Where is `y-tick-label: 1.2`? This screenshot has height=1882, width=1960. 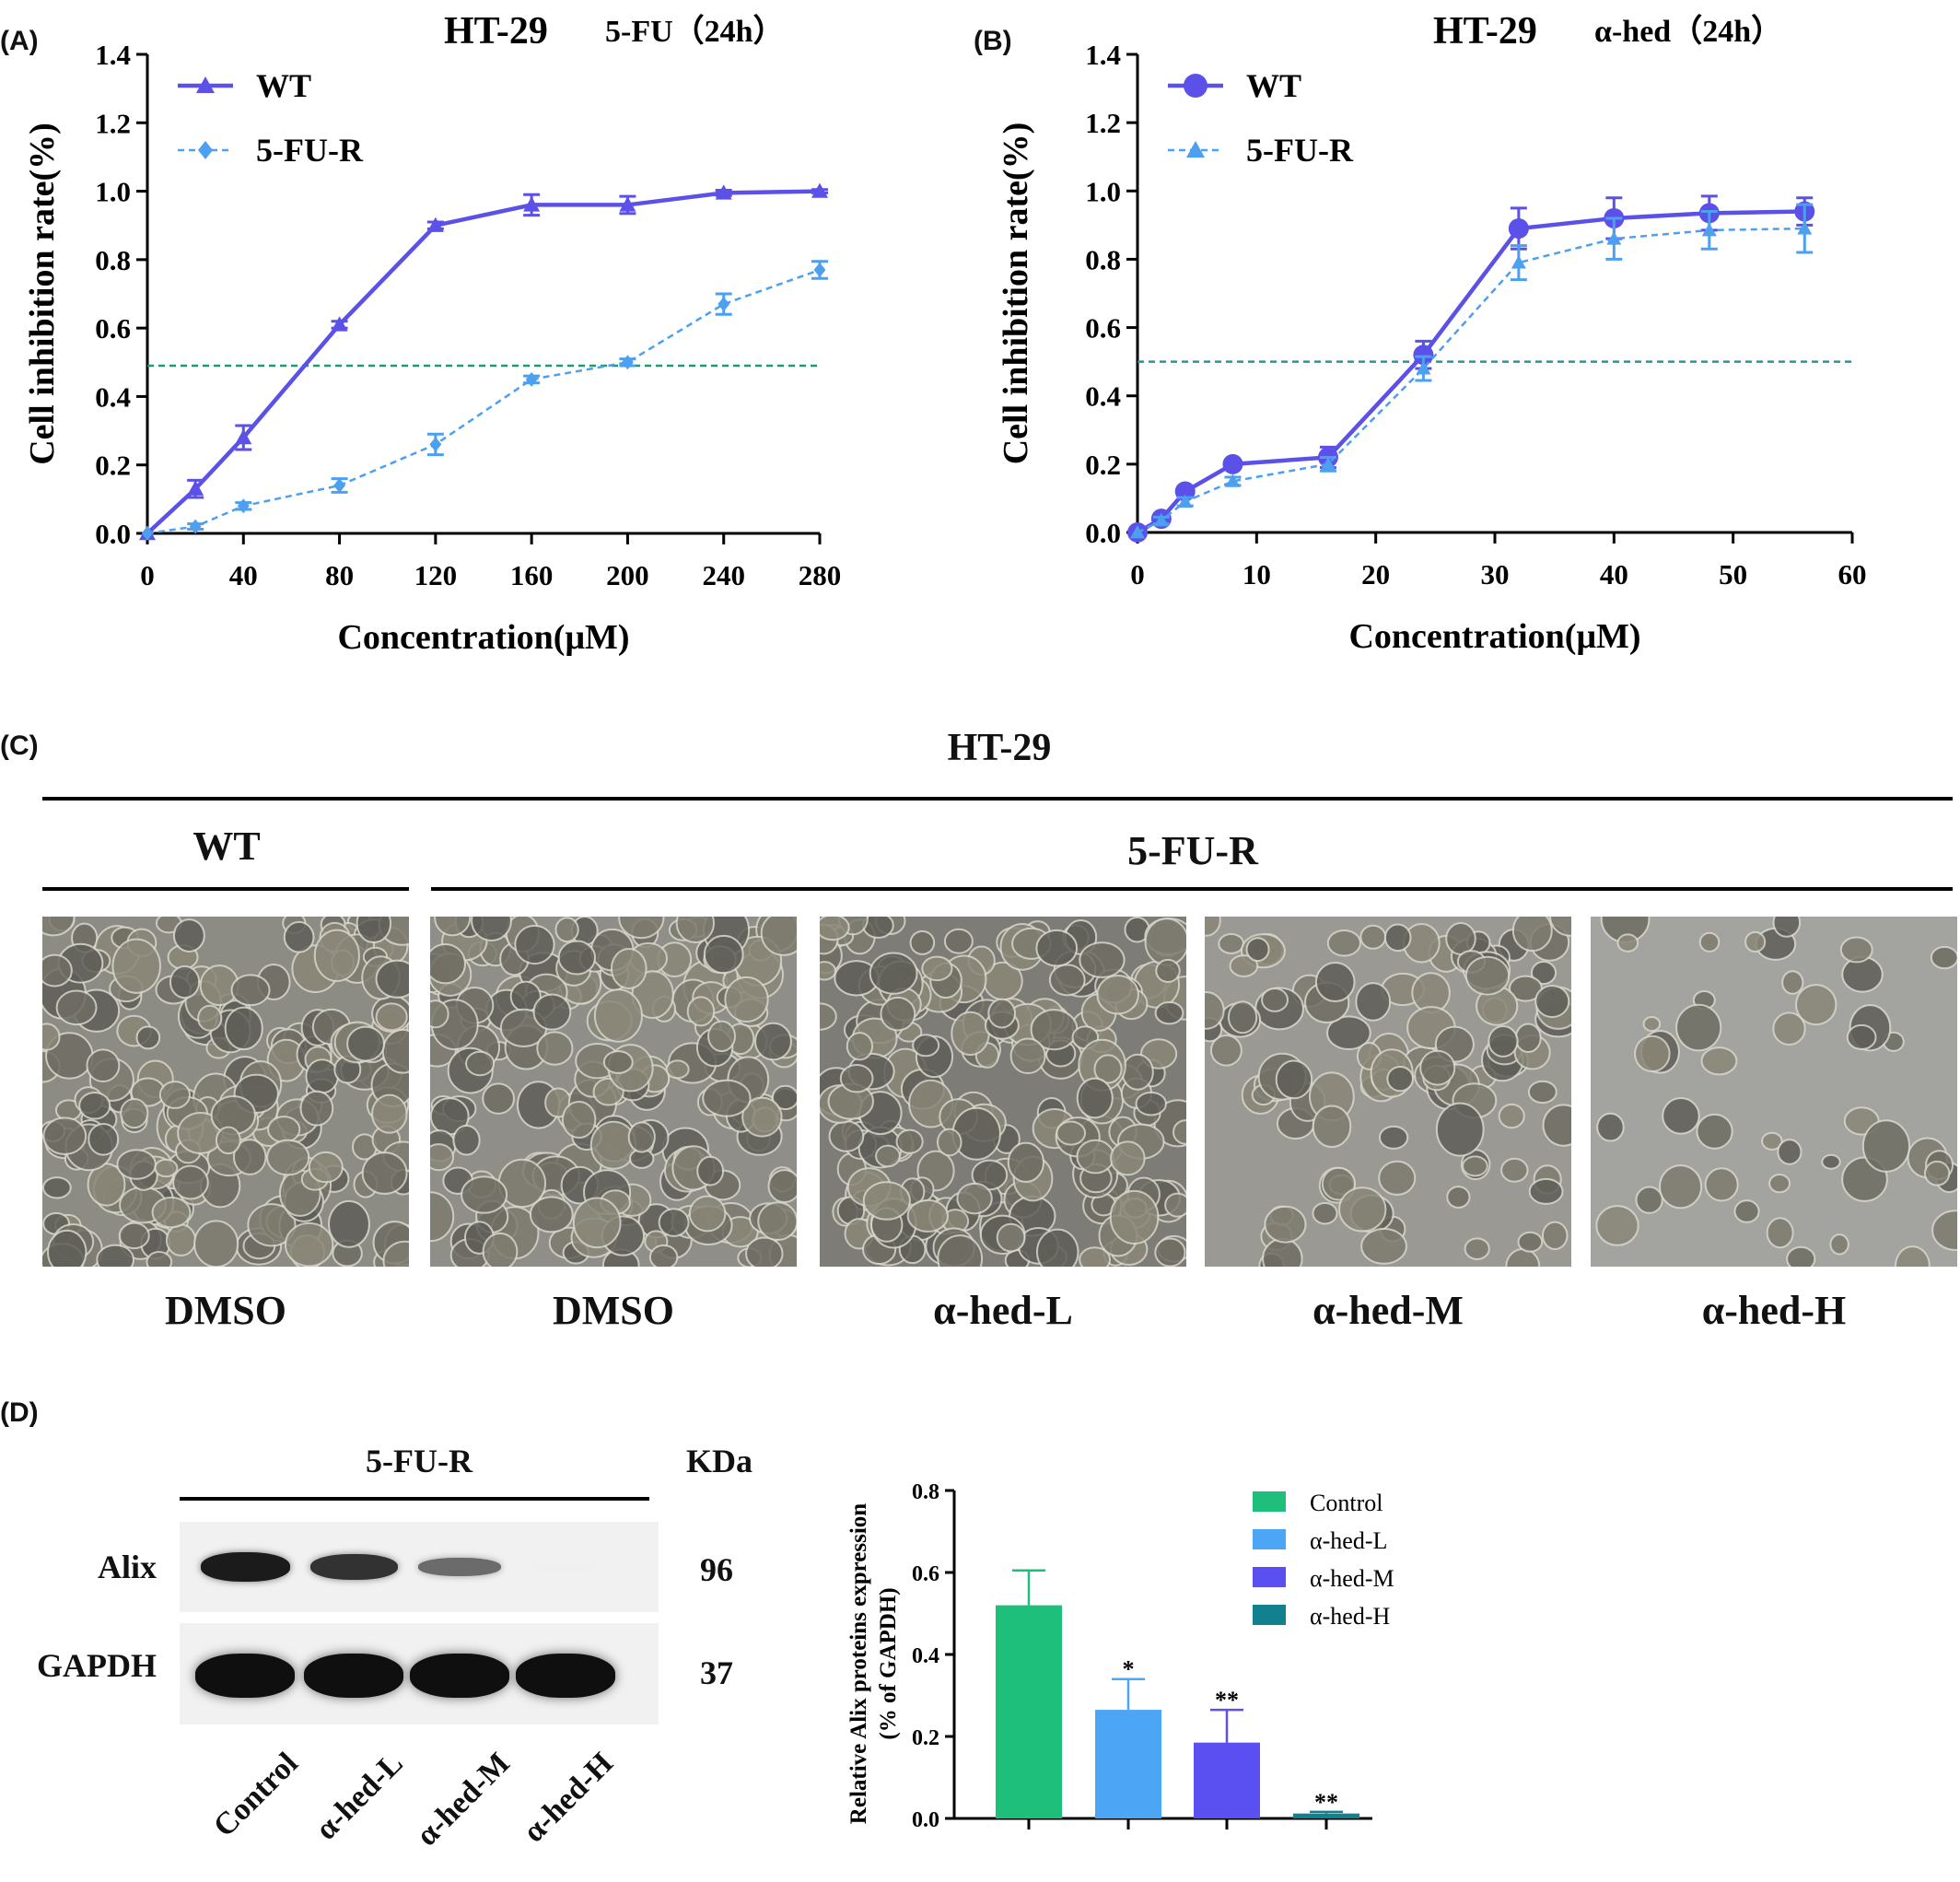 y-tick-label: 1.2 is located at coordinates (113, 123).